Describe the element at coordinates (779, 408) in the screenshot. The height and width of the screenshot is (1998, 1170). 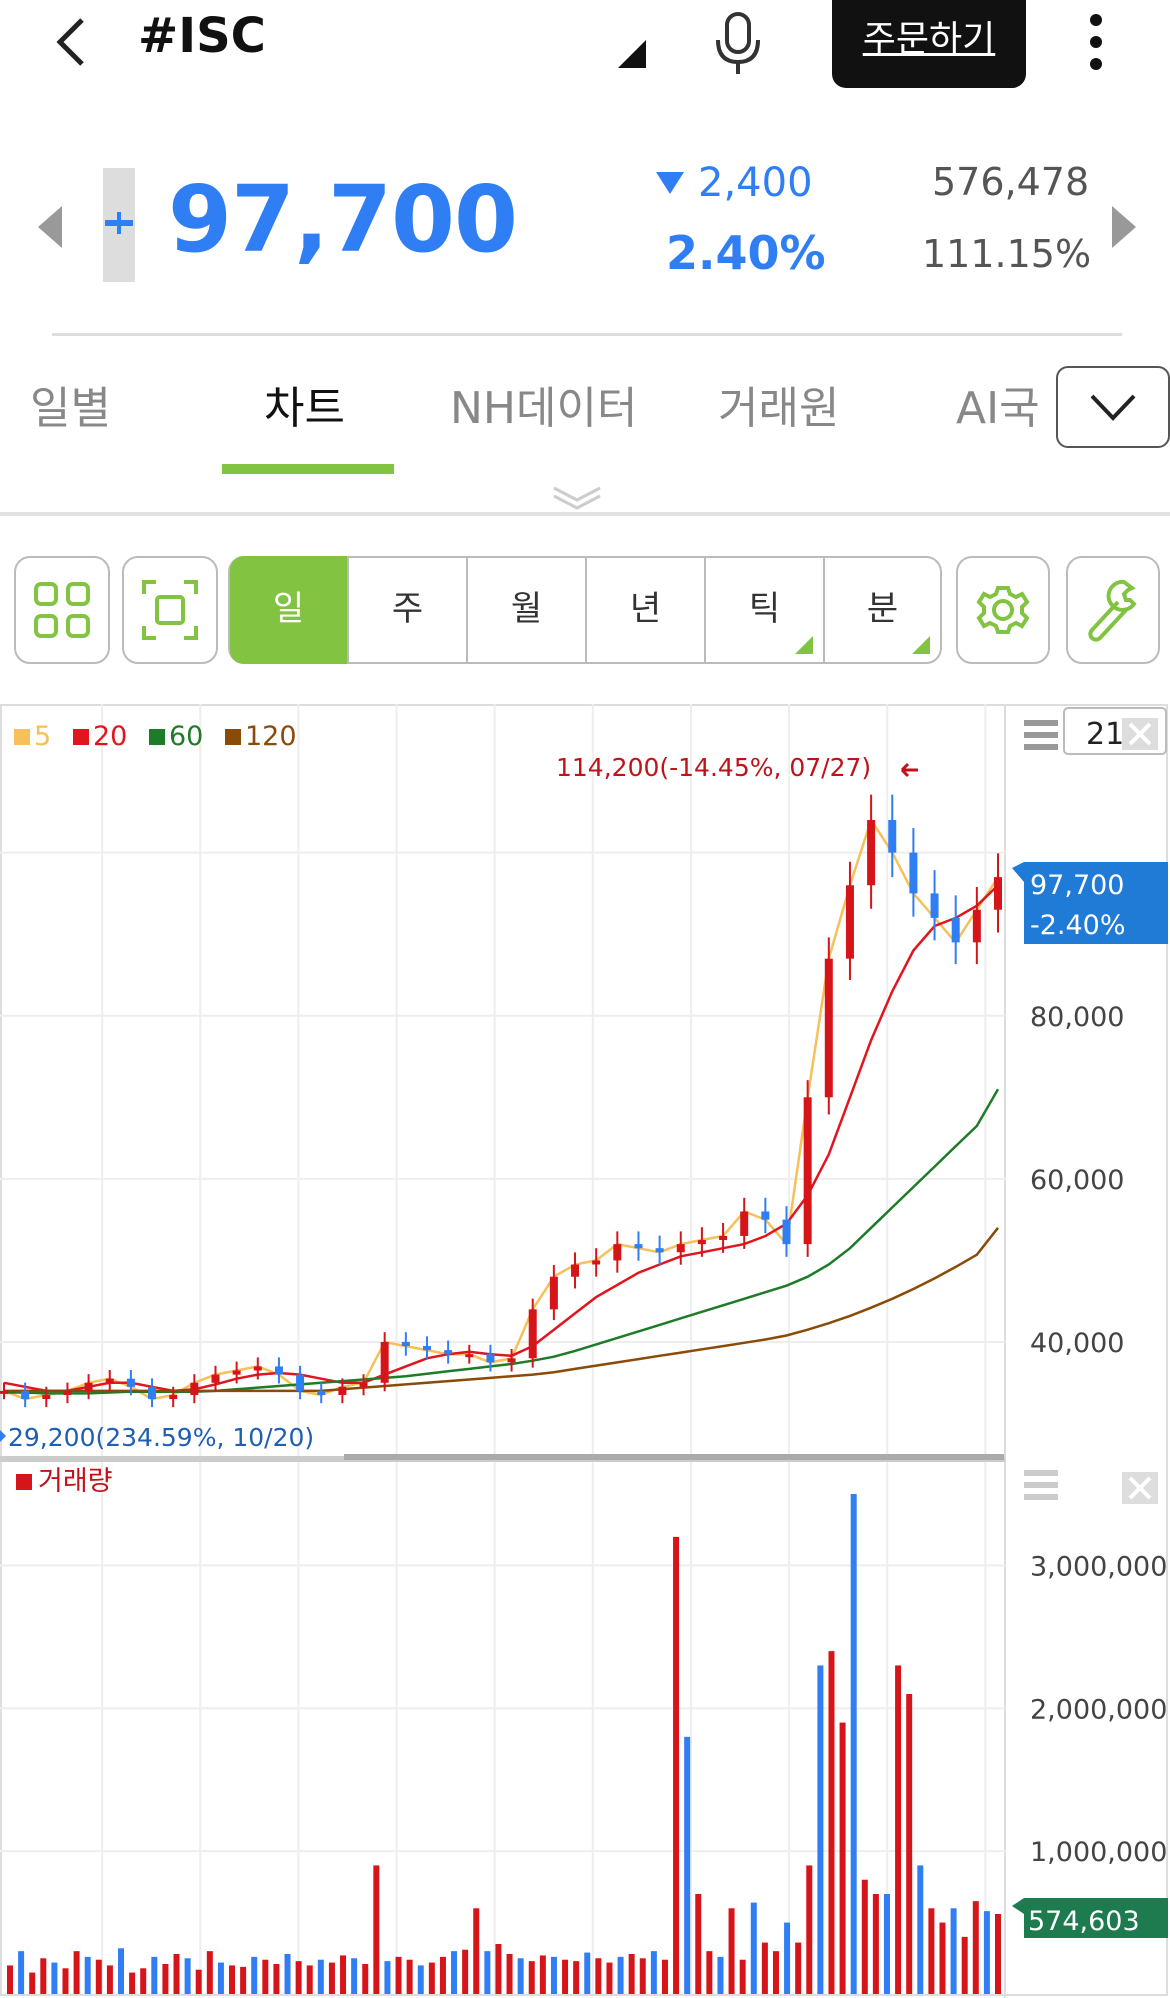
I see `tab-brokers: 거래원` at that location.